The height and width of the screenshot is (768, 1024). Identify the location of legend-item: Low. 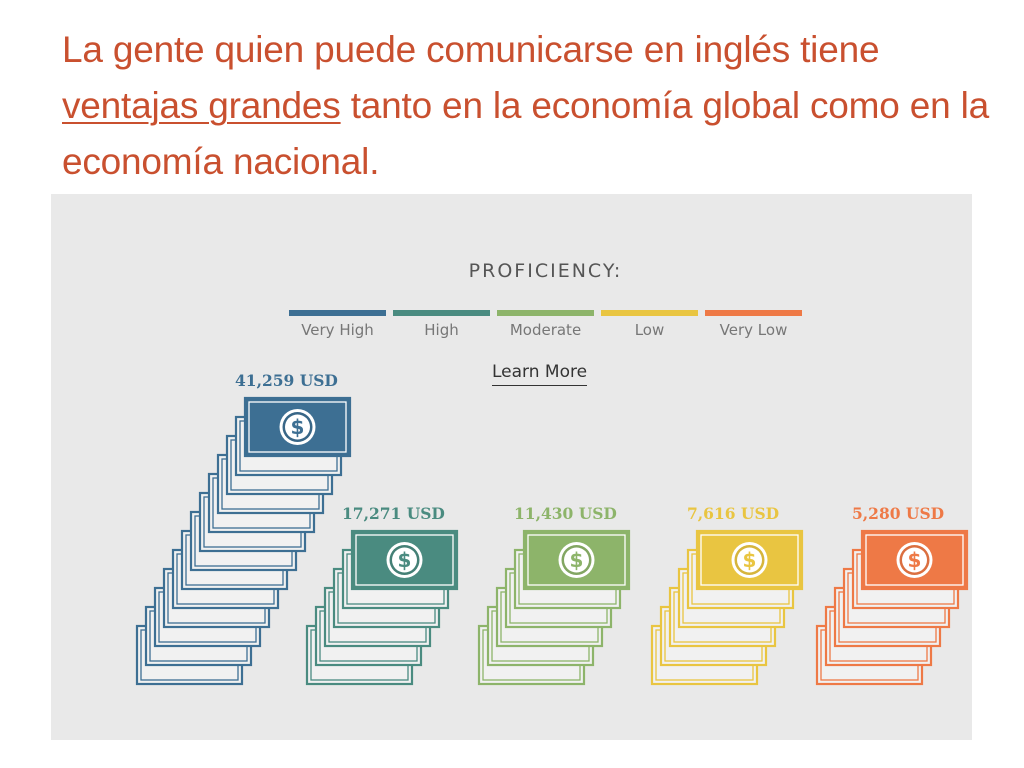
(649, 324).